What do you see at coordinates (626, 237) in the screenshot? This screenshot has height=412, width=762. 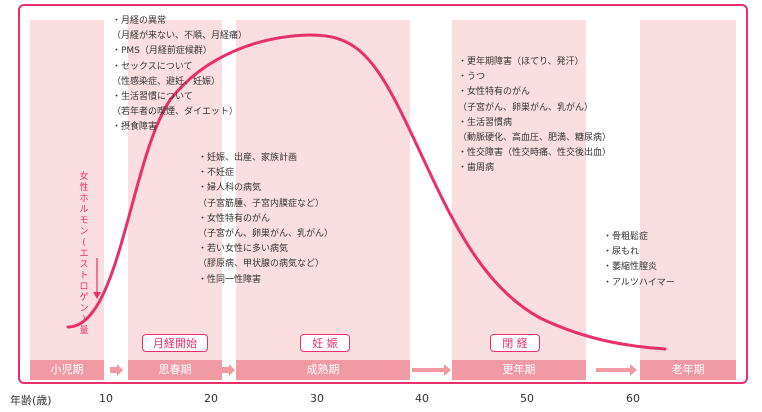 I see `note-line: ・骨粗鬆症` at bounding box center [626, 237].